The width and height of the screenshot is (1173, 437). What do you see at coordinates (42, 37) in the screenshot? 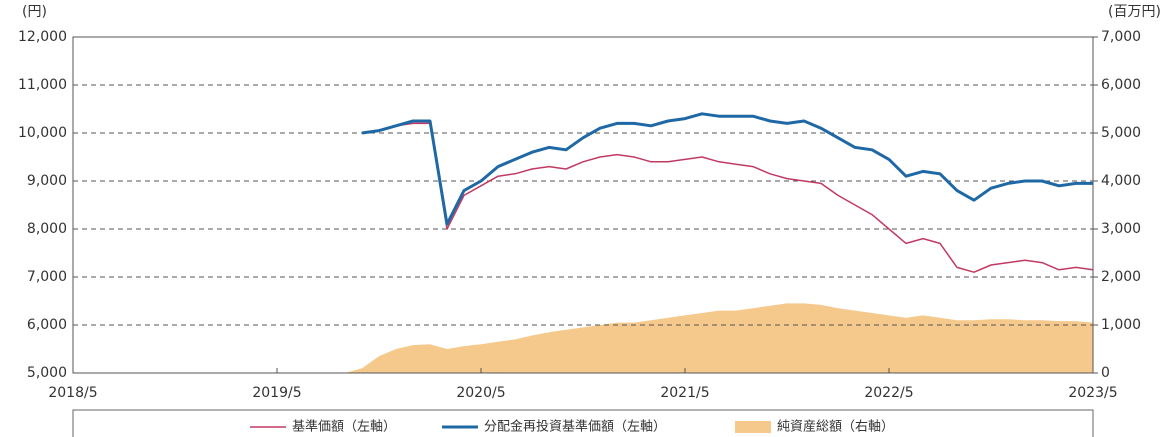
I see `y-tick-label: 12,000` at bounding box center [42, 37].